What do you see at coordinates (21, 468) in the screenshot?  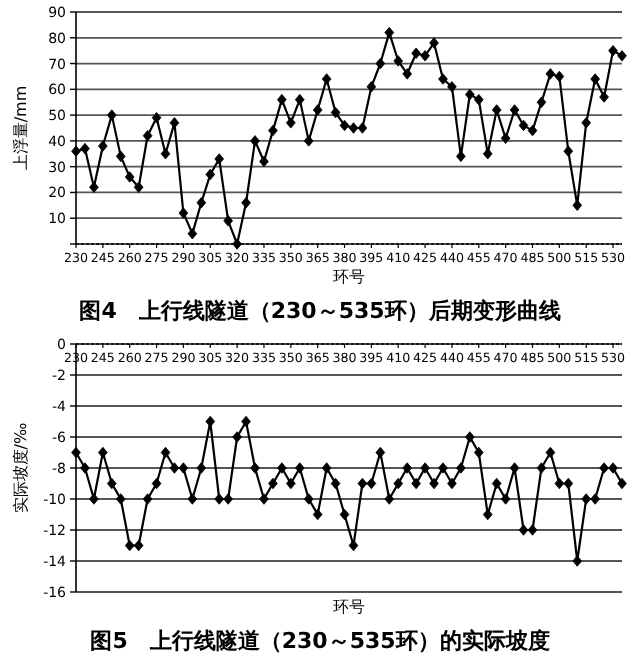 I see `y-axis-title: 实际坡度/‰` at bounding box center [21, 468].